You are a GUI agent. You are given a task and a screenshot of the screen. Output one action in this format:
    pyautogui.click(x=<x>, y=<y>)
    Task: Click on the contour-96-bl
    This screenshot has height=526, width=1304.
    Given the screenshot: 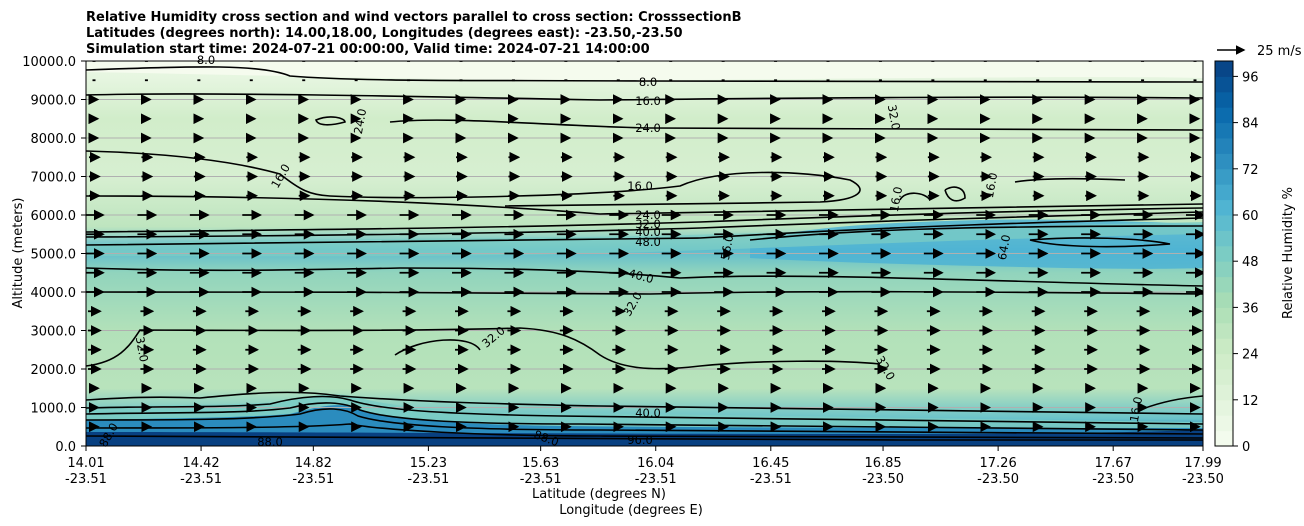 What is the action you would take?
    pyautogui.click(x=644, y=438)
    